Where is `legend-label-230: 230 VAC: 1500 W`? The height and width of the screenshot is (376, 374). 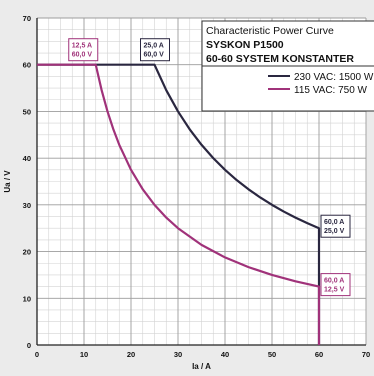
legend-label-230: 230 VAC: 1500 W is located at coordinates (334, 77).